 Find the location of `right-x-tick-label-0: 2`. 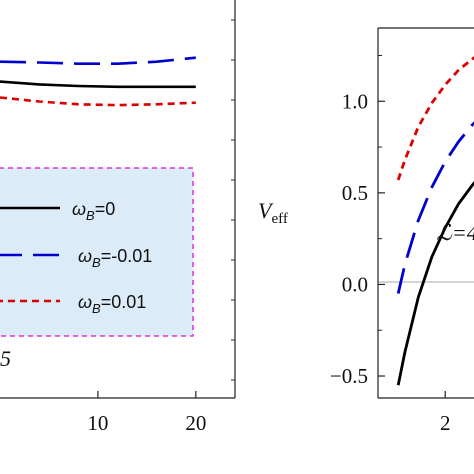

right-x-tick-label-0: 2 is located at coordinates (445, 423).